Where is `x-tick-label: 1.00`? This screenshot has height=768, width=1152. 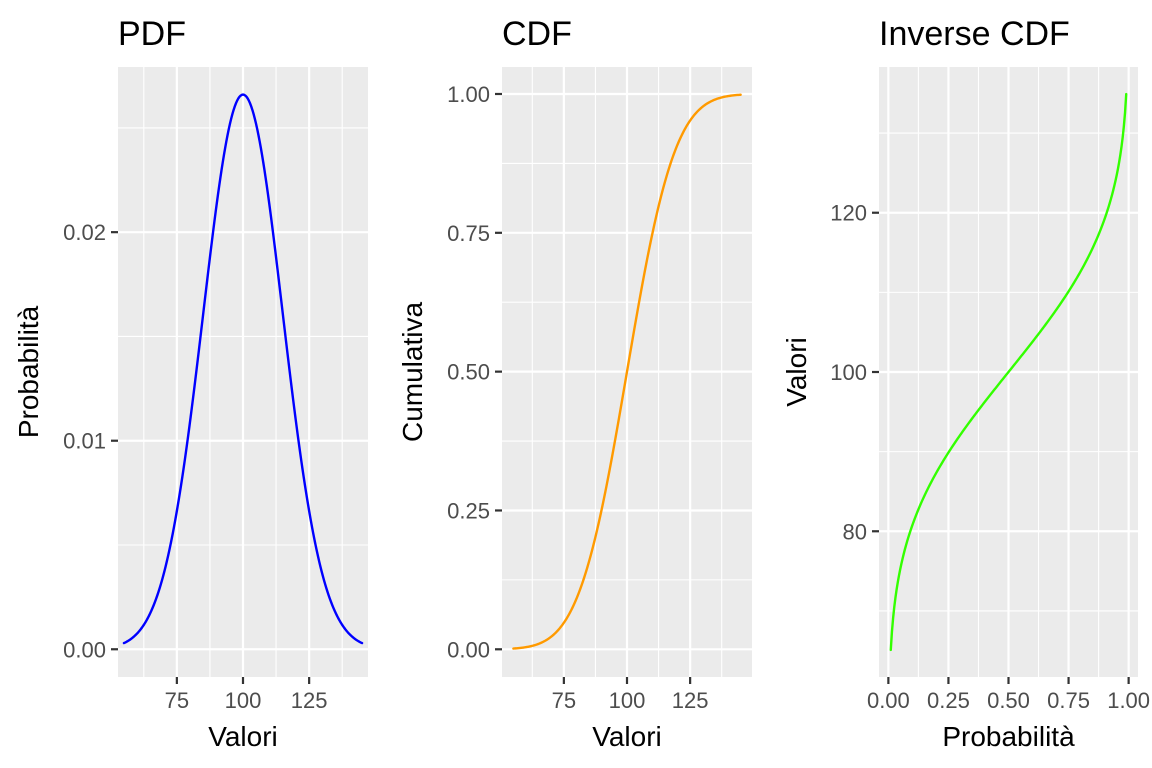
x-tick-label: 1.00 is located at coordinates (1128, 700).